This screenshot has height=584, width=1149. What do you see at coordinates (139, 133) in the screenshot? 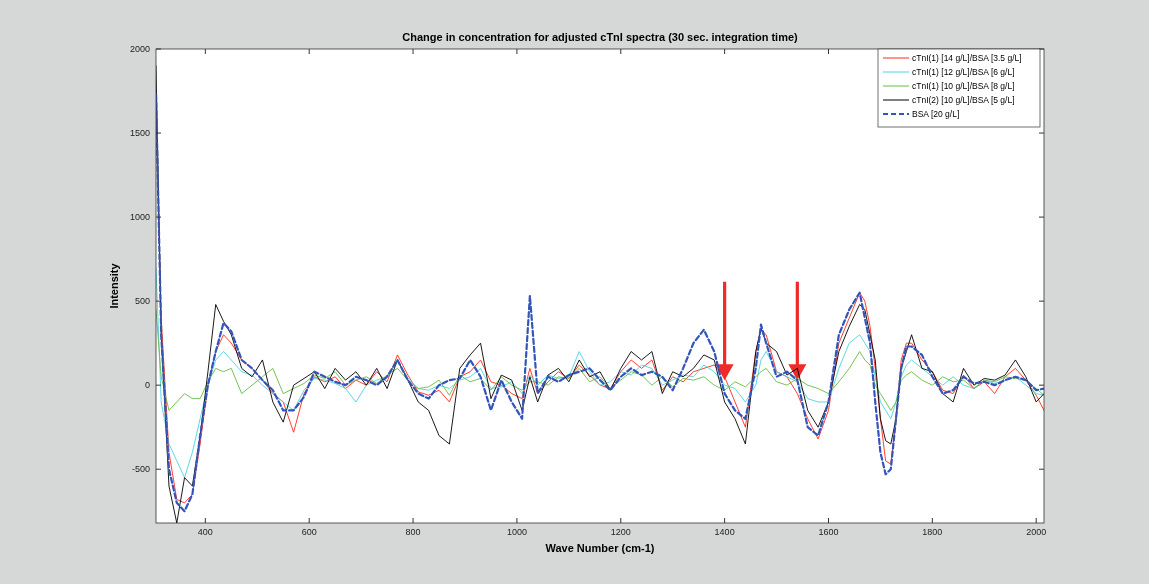
I see `y-tick-label: 1500` at bounding box center [139, 133].